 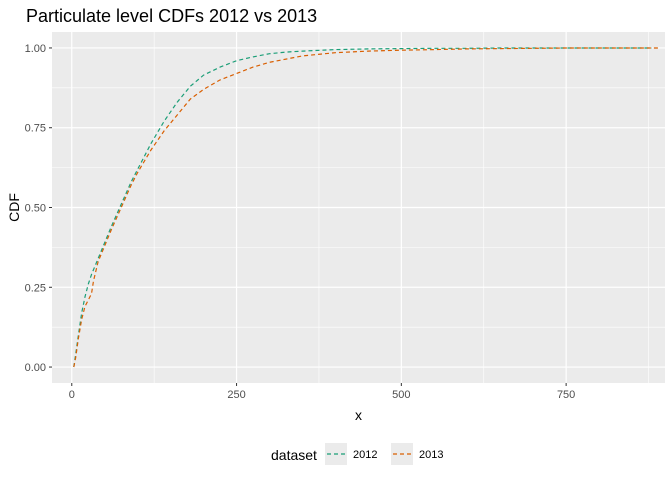 I want to click on x-axis: 0 250 500 750, so click(x=322, y=392).